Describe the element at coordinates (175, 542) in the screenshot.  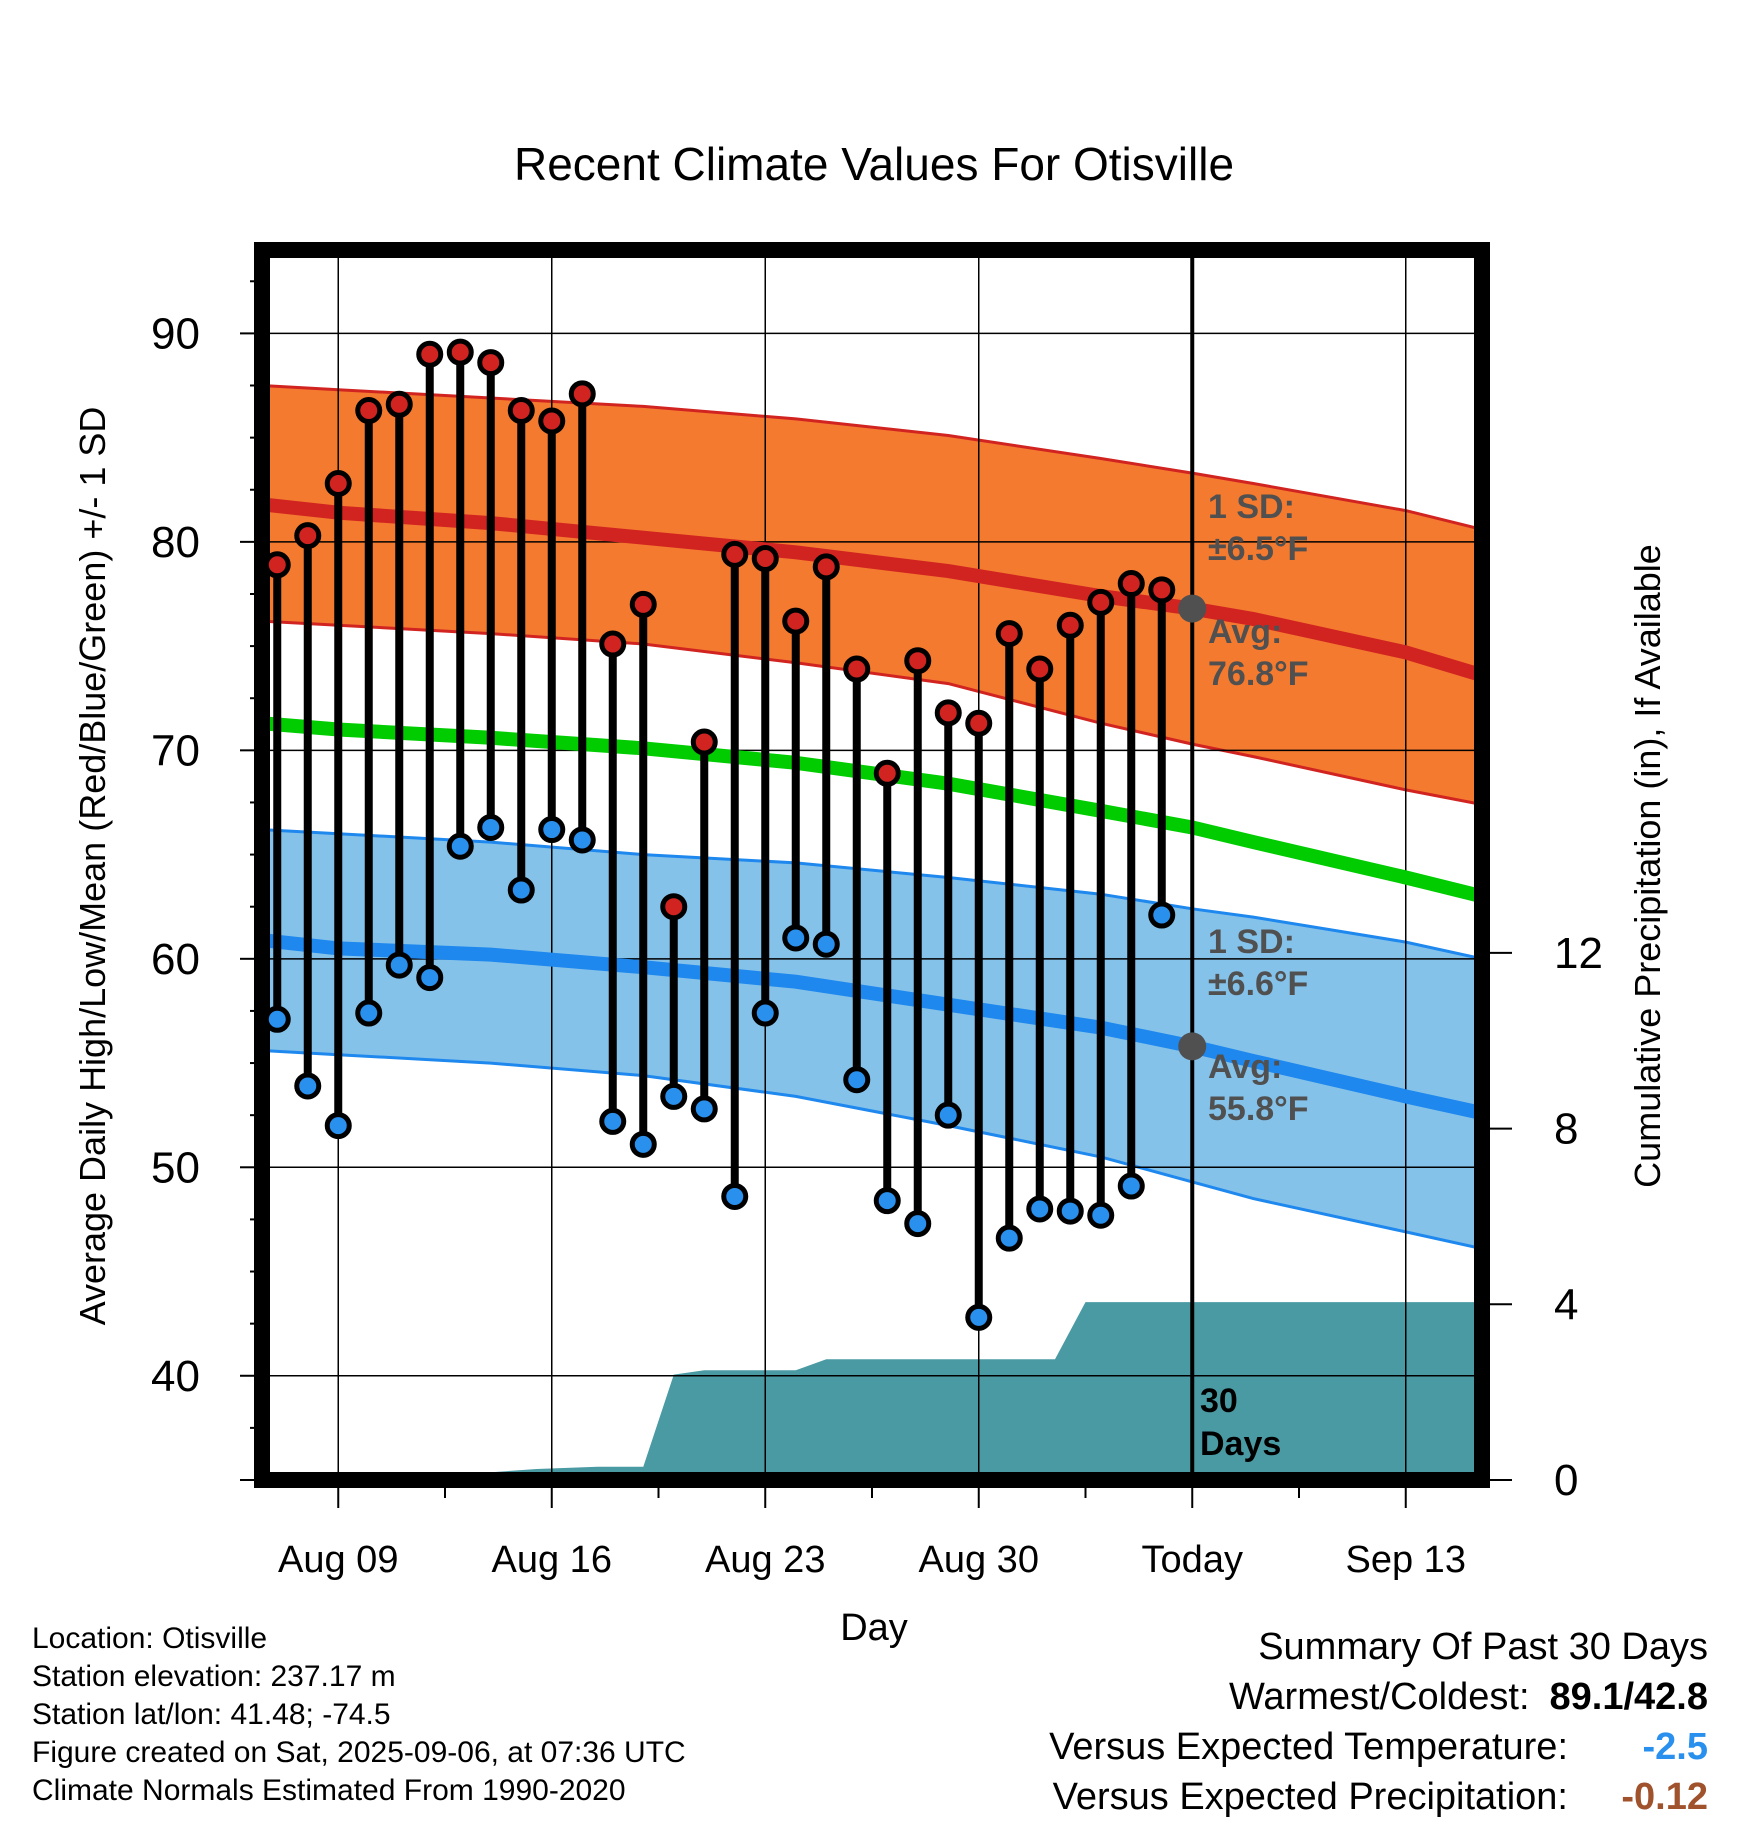
I see `y-left-tick-label: 80` at that location.